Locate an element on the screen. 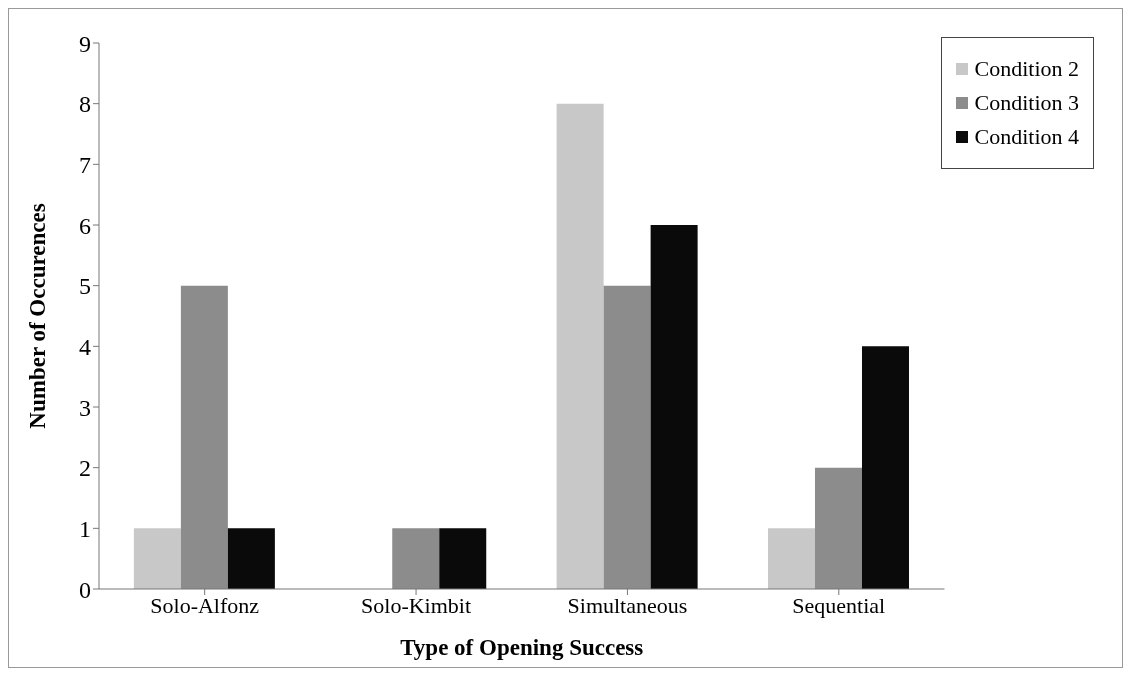 The width and height of the screenshot is (1131, 676). y-tick-label: 5 is located at coordinates (85, 286).